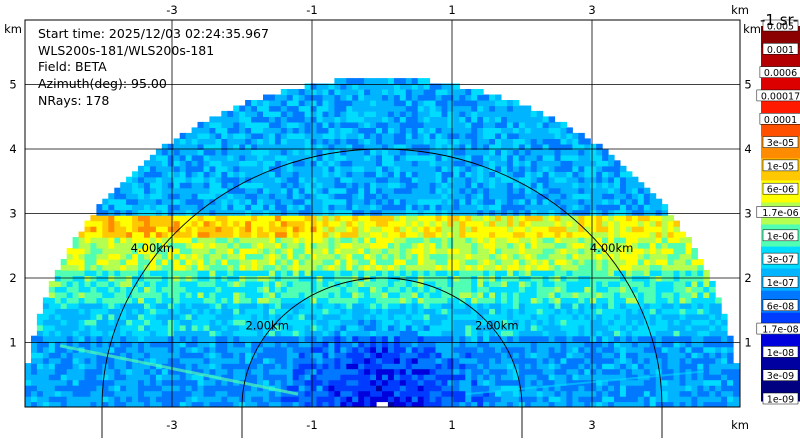  Describe the element at coordinates (780, 306) in the screenshot. I see `colorbar-label: 6e-08` at that location.